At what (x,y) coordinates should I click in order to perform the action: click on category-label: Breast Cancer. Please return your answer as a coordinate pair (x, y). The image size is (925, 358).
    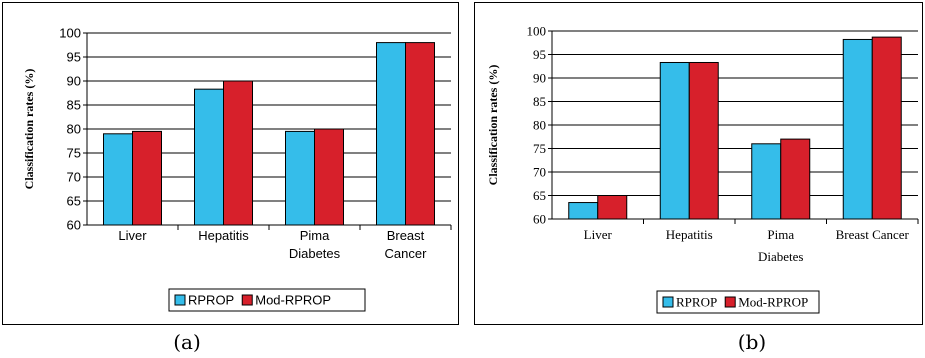
    Looking at the image, I should click on (873, 234).